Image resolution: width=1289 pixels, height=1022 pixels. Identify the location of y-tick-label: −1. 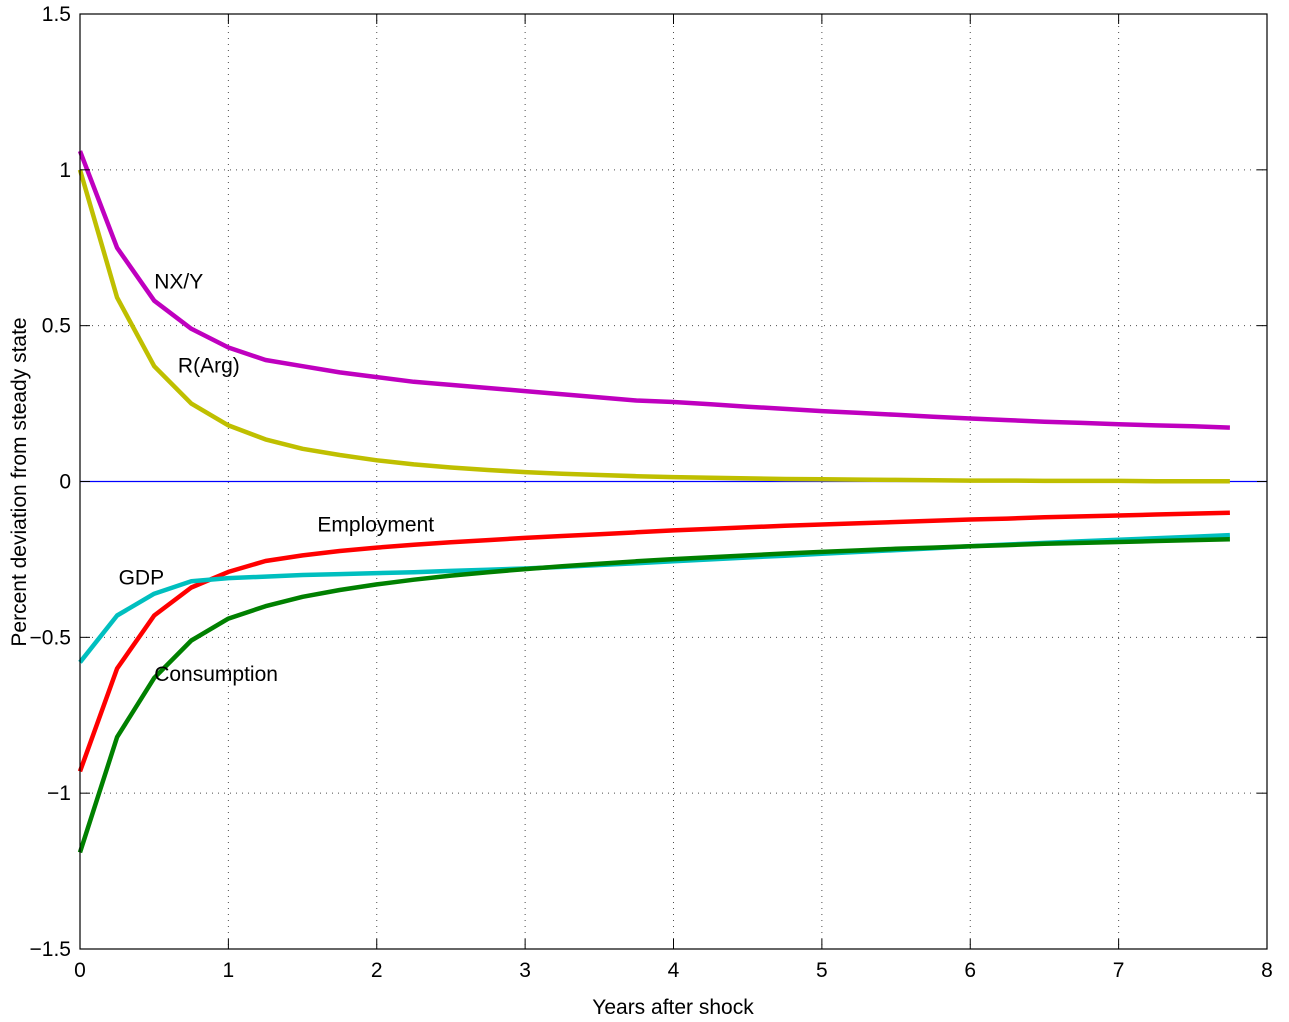
(59, 793).